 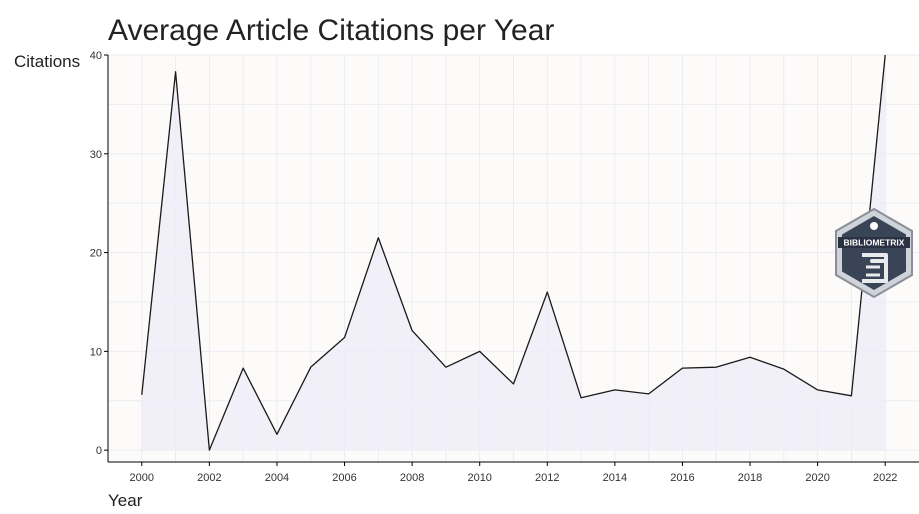 I want to click on y-tick-label: 0, so click(x=99, y=451).